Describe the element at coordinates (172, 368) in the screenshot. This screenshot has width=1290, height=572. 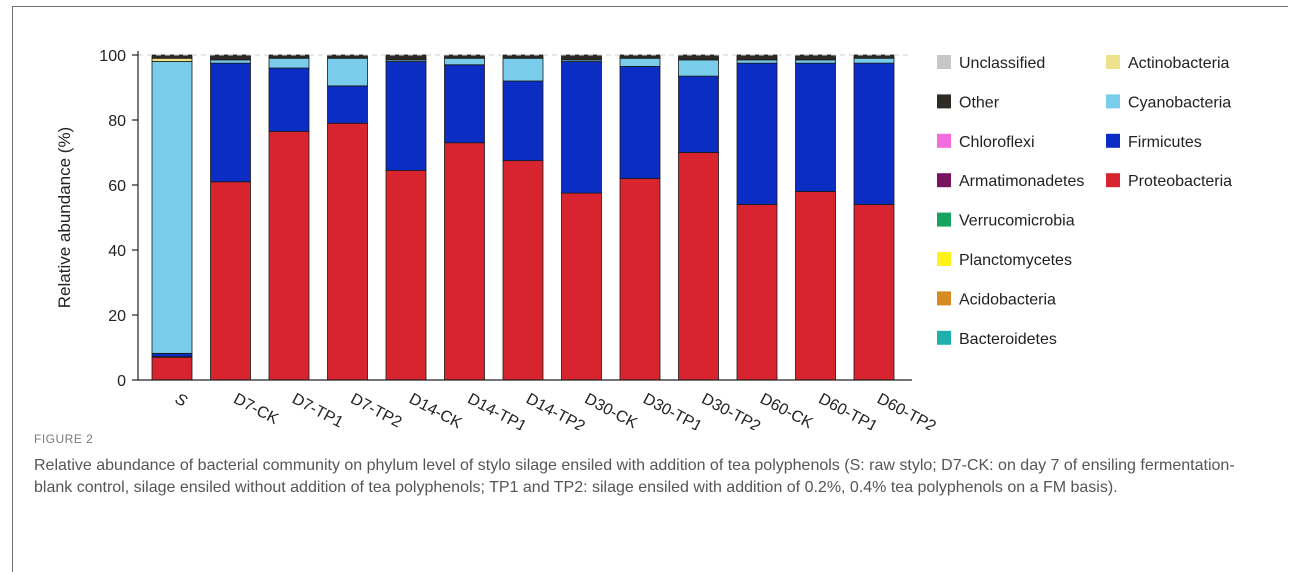
I see `bar-segment-proteobacteria-s` at that location.